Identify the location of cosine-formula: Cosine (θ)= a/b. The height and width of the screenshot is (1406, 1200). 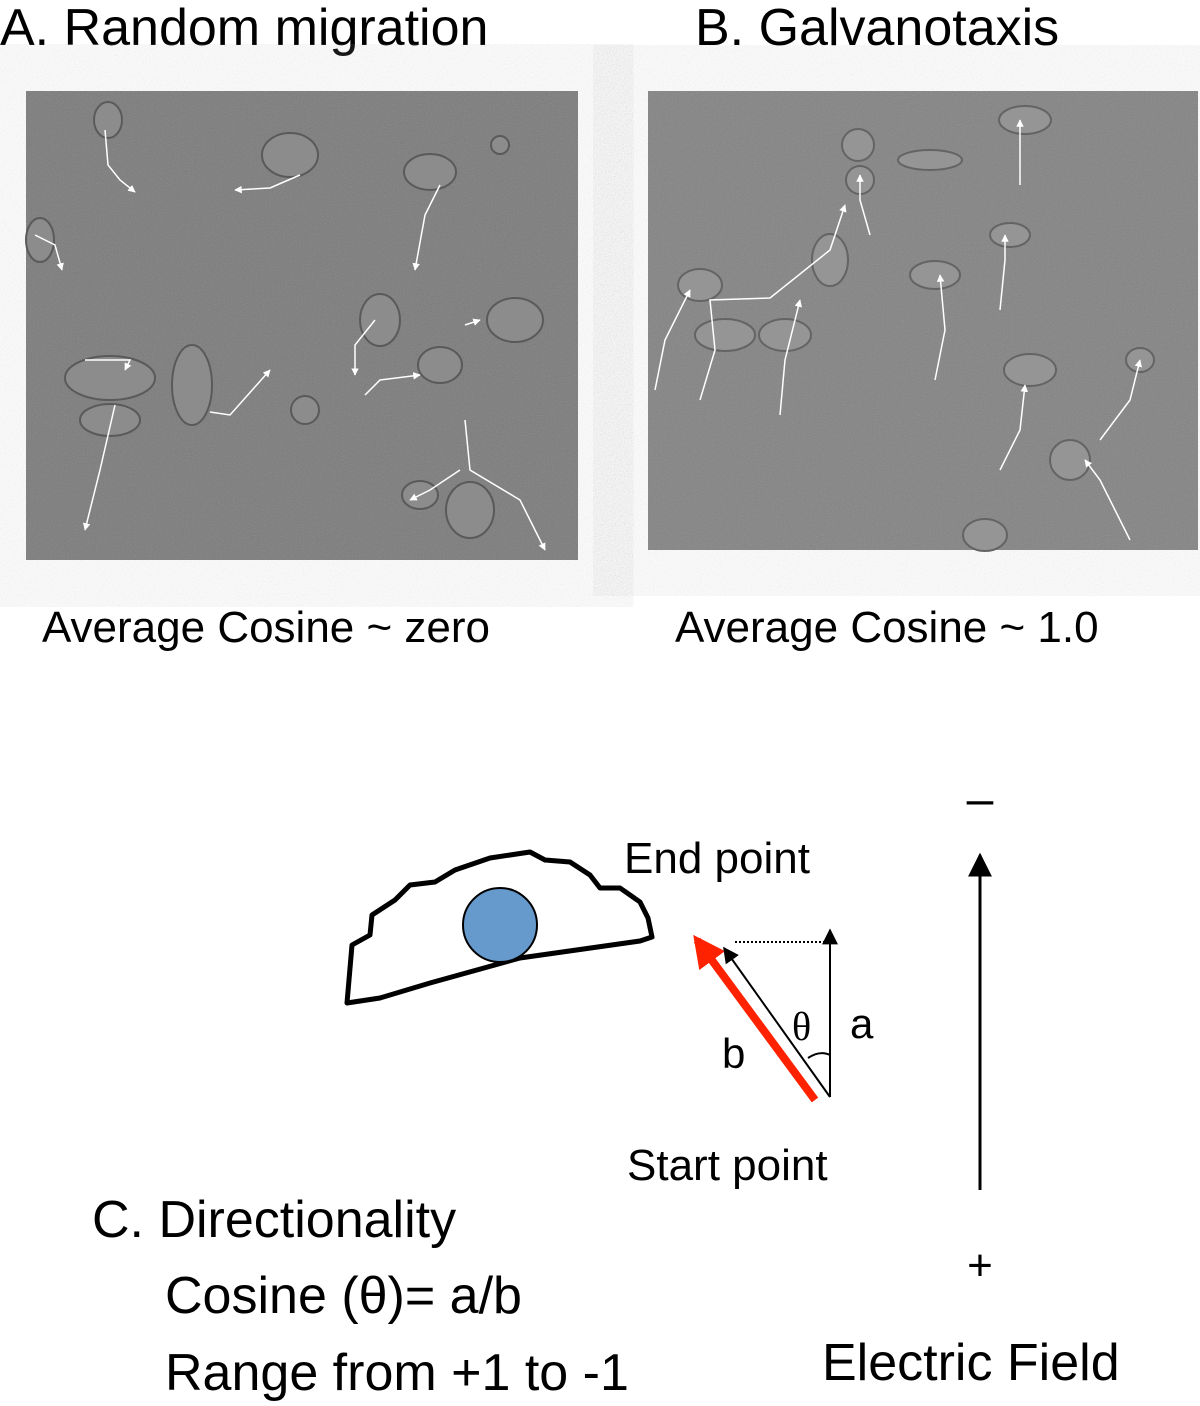
(343, 1296).